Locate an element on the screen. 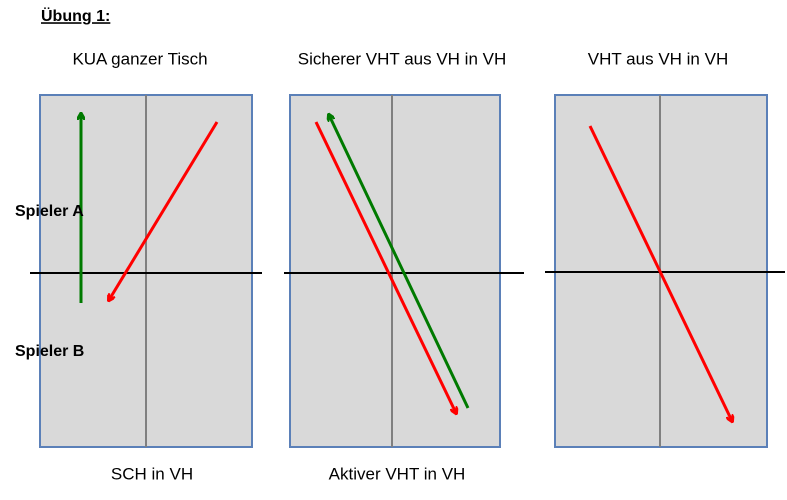 The image size is (787, 500). panel-title: KUA ganzer Tisch is located at coordinates (139, 58).